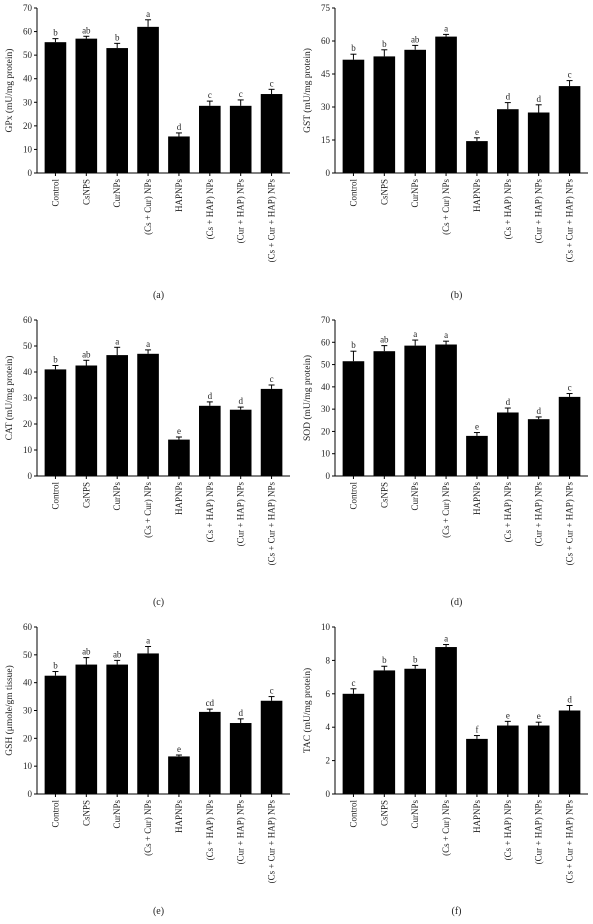 The image size is (593, 924). Describe the element at coordinates (307, 90) in the screenshot. I see `y-axis-title: GST (mU/mg protein)` at that location.